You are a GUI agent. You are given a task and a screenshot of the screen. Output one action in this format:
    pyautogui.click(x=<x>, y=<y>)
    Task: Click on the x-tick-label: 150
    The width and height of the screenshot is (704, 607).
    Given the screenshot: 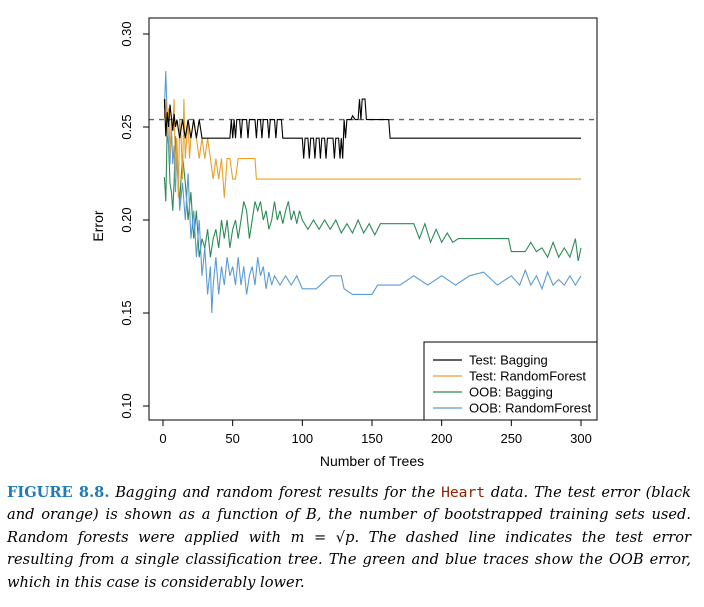 What is the action you would take?
    pyautogui.click(x=372, y=438)
    